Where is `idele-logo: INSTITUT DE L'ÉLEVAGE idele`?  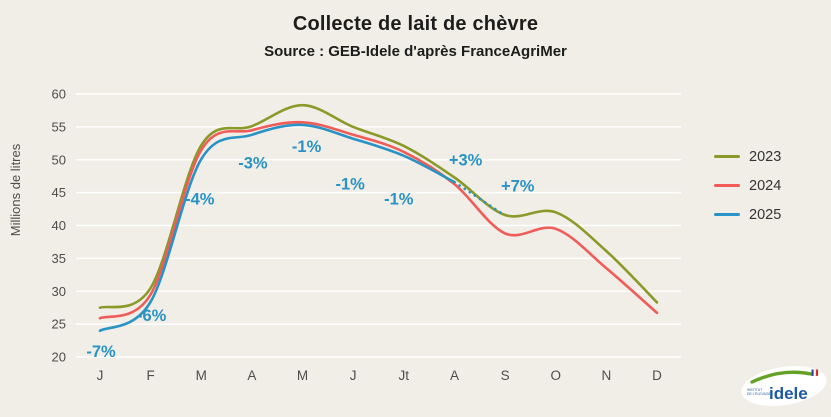
idele-logo: INSTITUT DE L'ÉLEVAGE idele is located at coordinates (784, 386).